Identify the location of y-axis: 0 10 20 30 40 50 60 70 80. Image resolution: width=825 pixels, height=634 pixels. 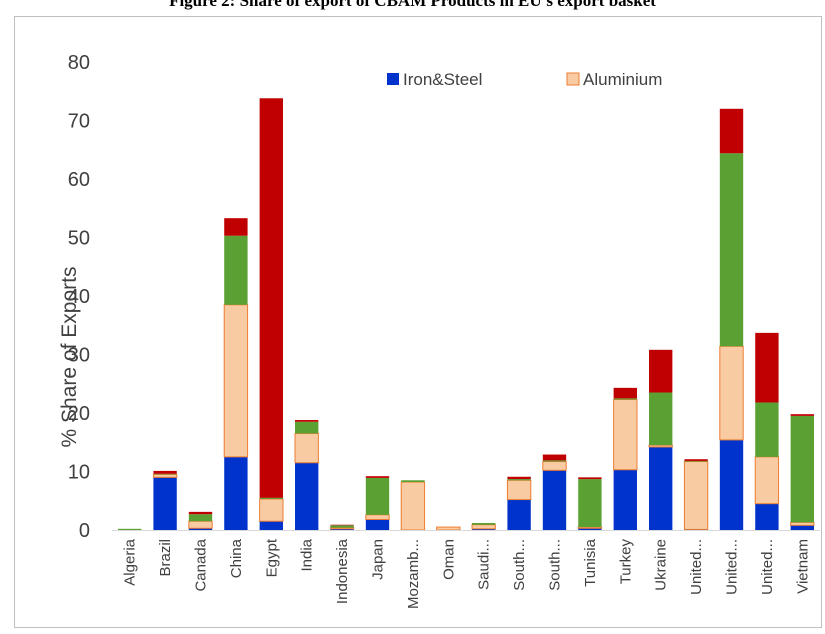
(79, 297).